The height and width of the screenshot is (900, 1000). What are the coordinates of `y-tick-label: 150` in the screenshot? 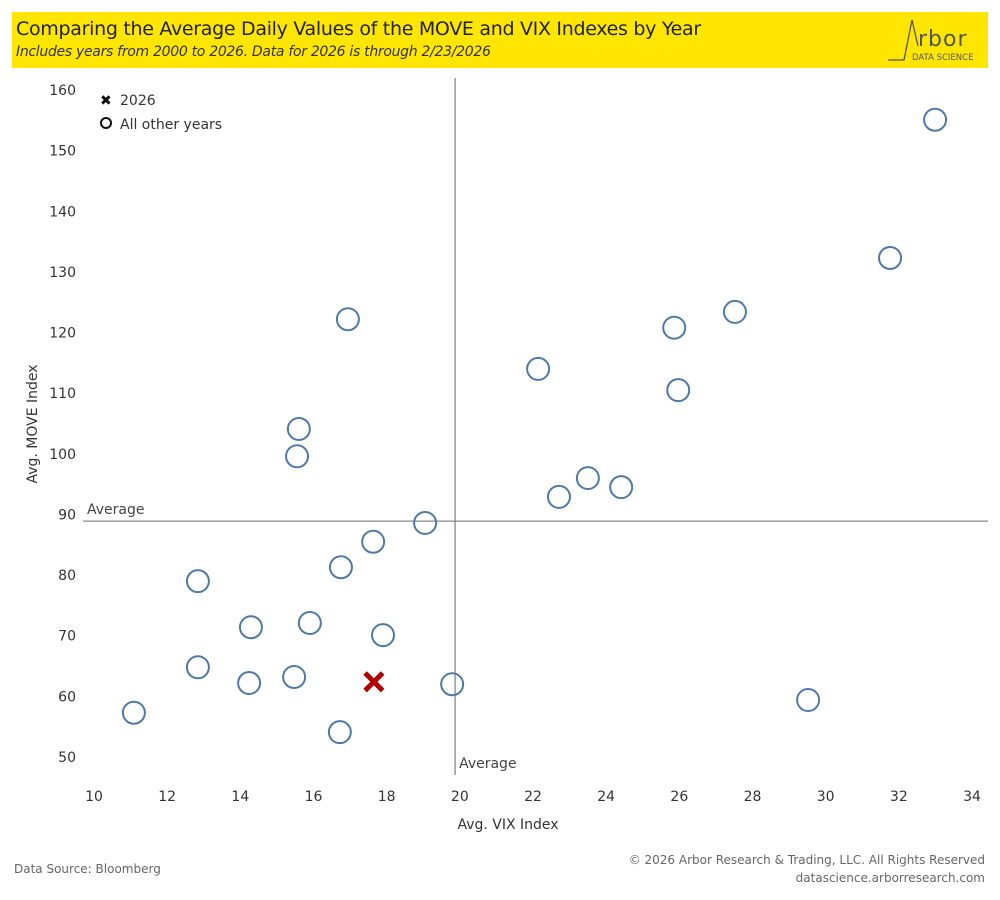 It's located at (62, 152).